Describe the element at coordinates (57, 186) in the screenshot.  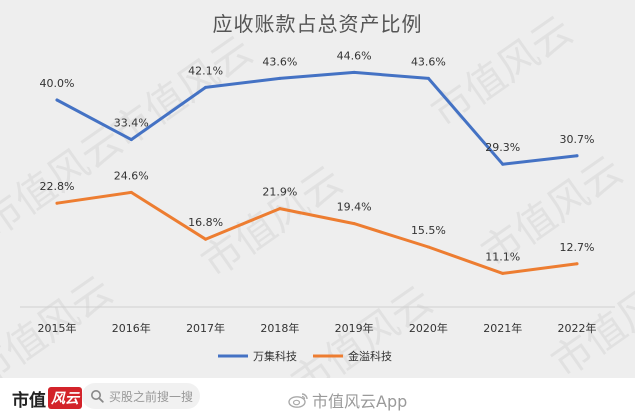
I see `data-label: 22.8%` at that location.